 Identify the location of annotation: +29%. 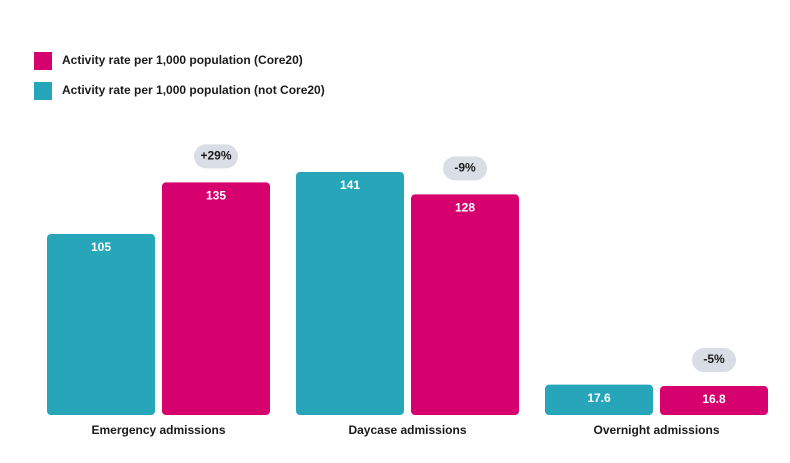
(215, 156).